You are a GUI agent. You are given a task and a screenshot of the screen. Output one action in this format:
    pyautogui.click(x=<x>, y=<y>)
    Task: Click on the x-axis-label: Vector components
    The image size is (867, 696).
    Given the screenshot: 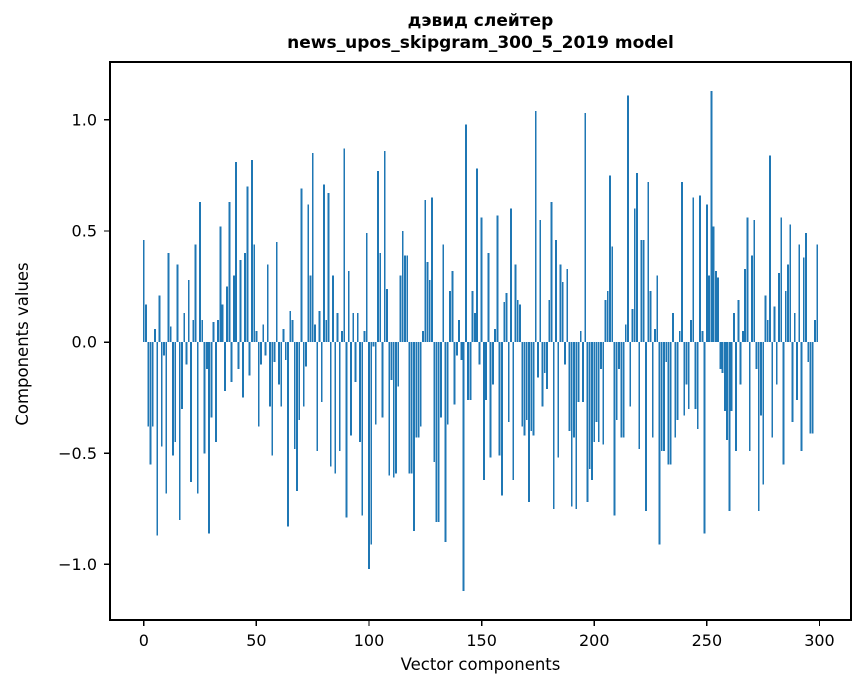 What is the action you would take?
    pyautogui.click(x=480, y=664)
    